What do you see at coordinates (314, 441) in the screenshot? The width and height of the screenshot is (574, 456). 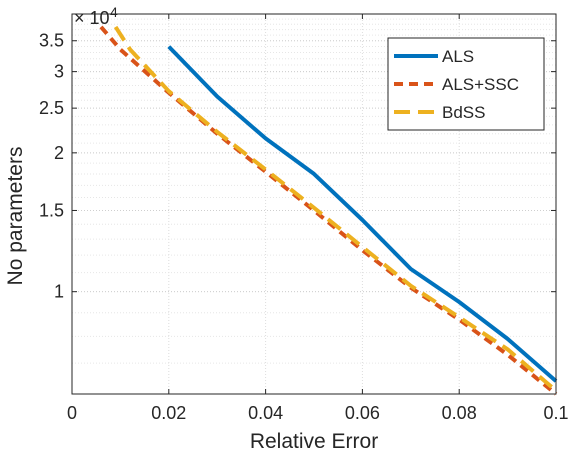 I see `x-axis-label: Relative Error` at bounding box center [314, 441].